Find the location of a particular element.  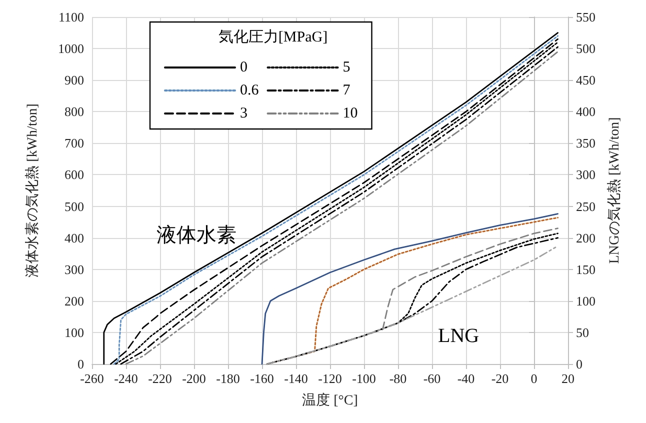

y2-tick-label: 0 is located at coordinates (579, 364).